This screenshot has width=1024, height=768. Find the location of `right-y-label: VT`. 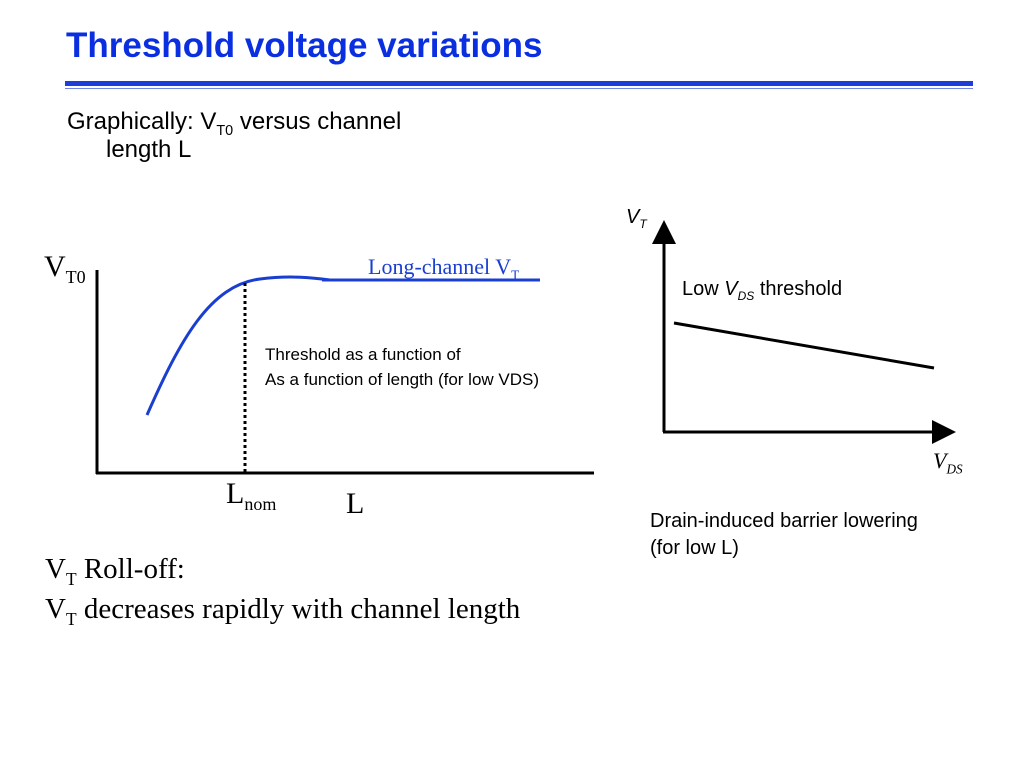

right-y-label: VT is located at coordinates (636, 218).